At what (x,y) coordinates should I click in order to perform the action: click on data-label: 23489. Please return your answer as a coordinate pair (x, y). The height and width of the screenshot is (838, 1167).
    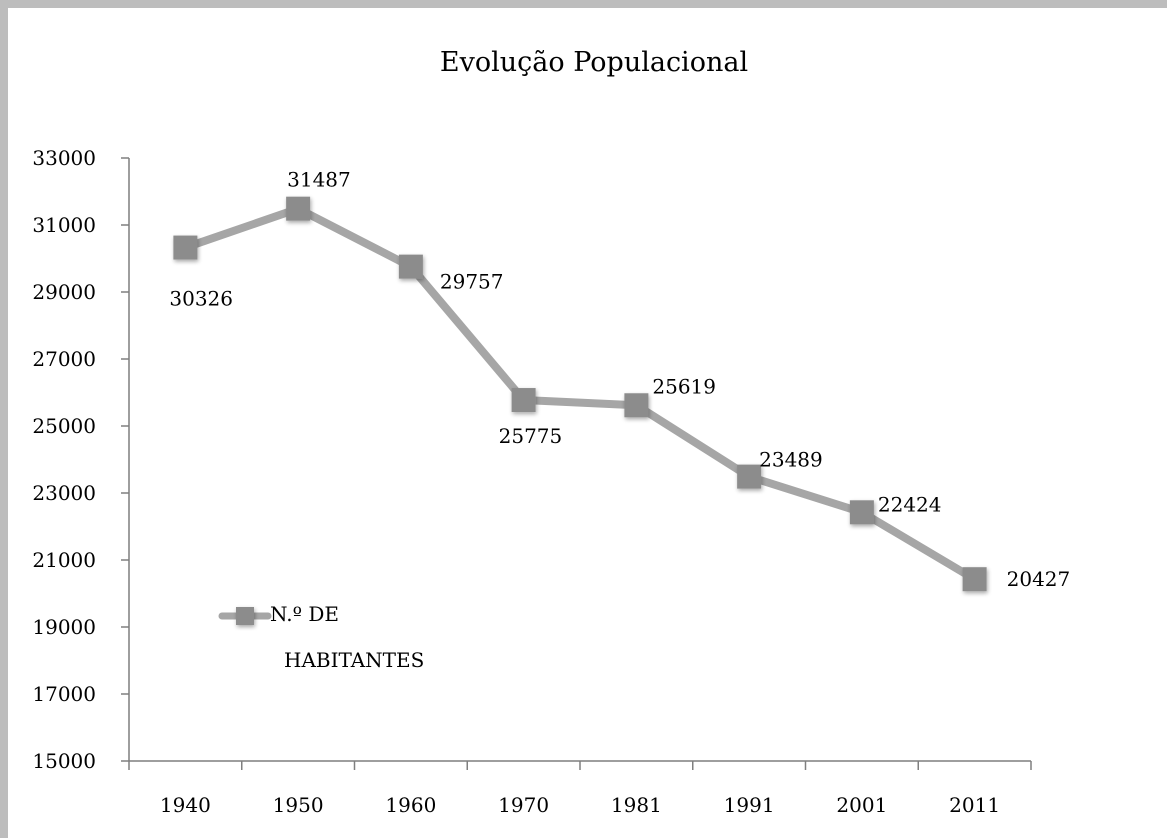
    Looking at the image, I should click on (791, 460).